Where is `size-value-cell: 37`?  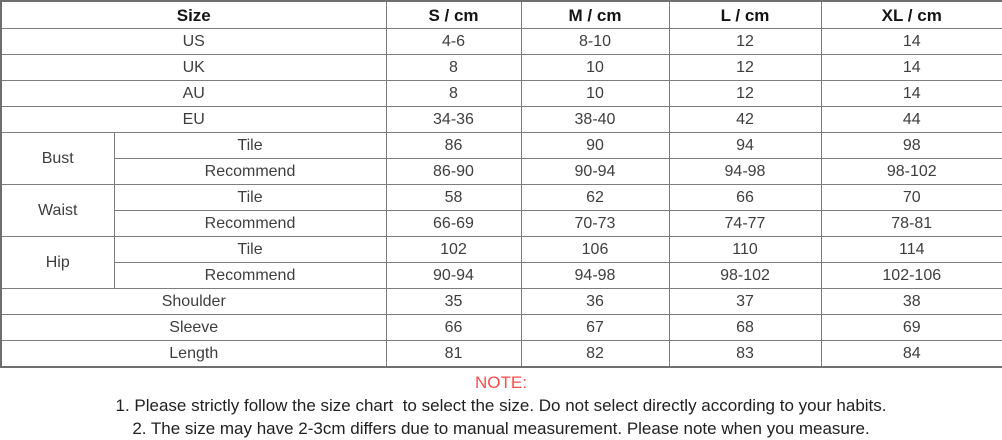
size-value-cell: 37 is located at coordinates (745, 301).